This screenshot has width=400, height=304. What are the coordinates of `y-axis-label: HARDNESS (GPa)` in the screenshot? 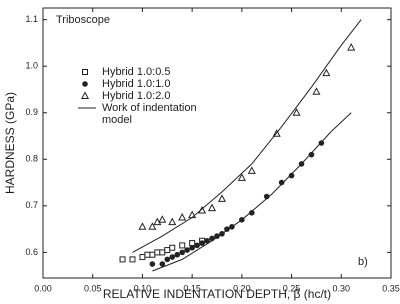 It's located at (10, 143).